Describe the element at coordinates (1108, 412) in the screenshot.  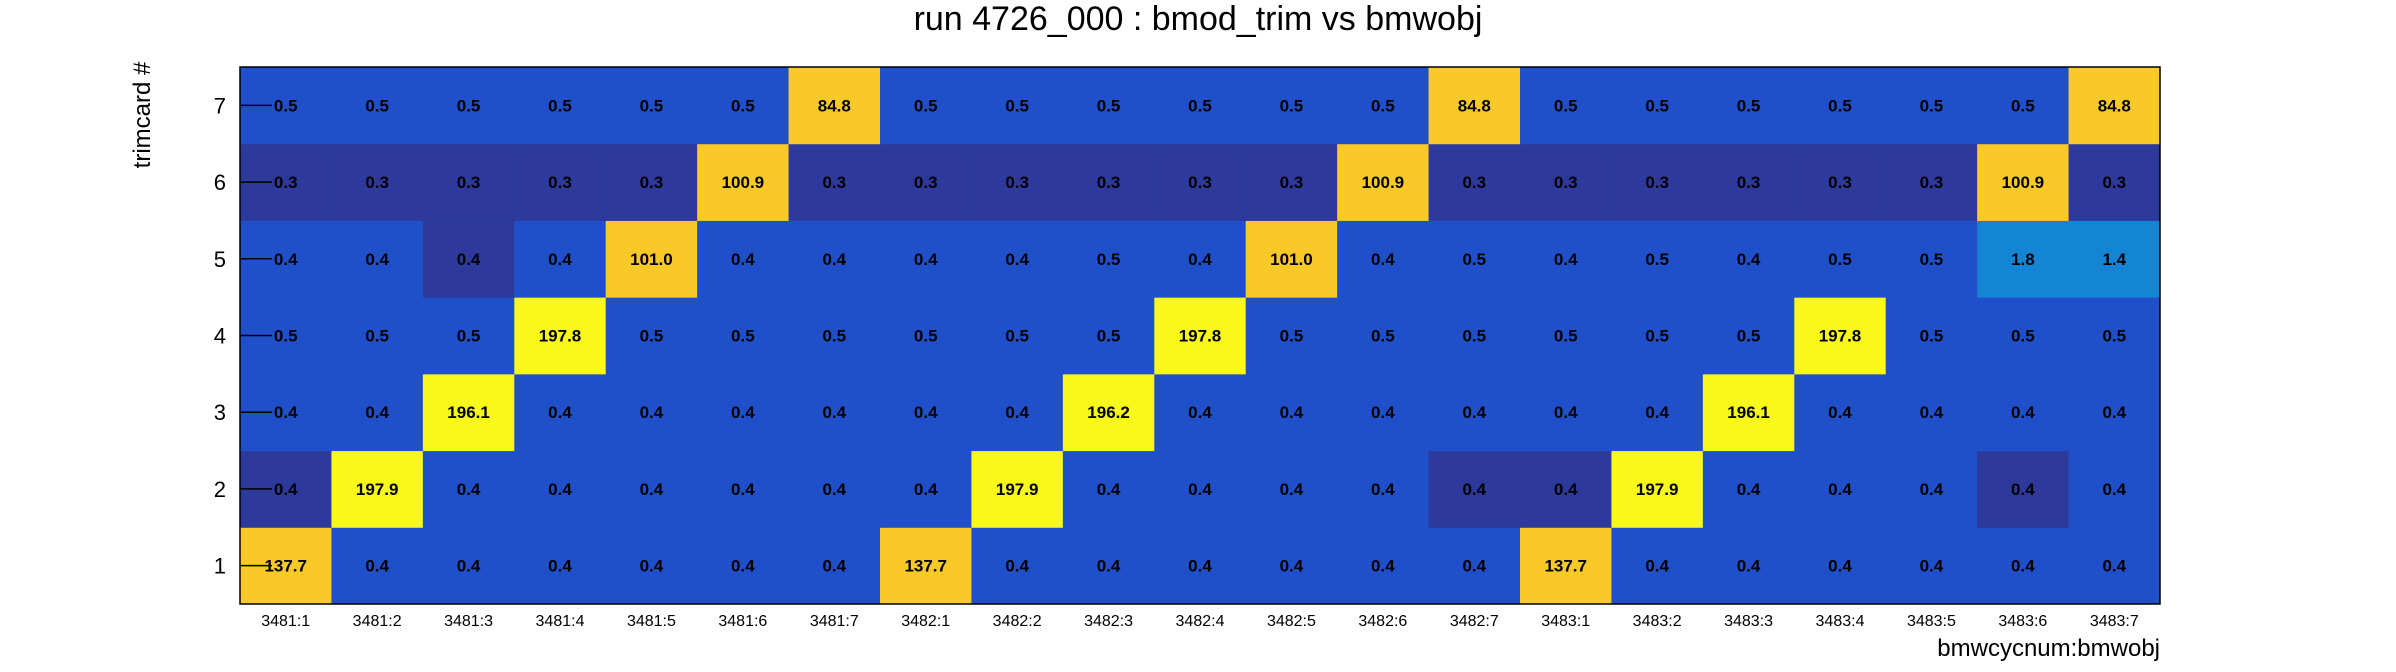
I see `cell-value-label: 196.2` at that location.